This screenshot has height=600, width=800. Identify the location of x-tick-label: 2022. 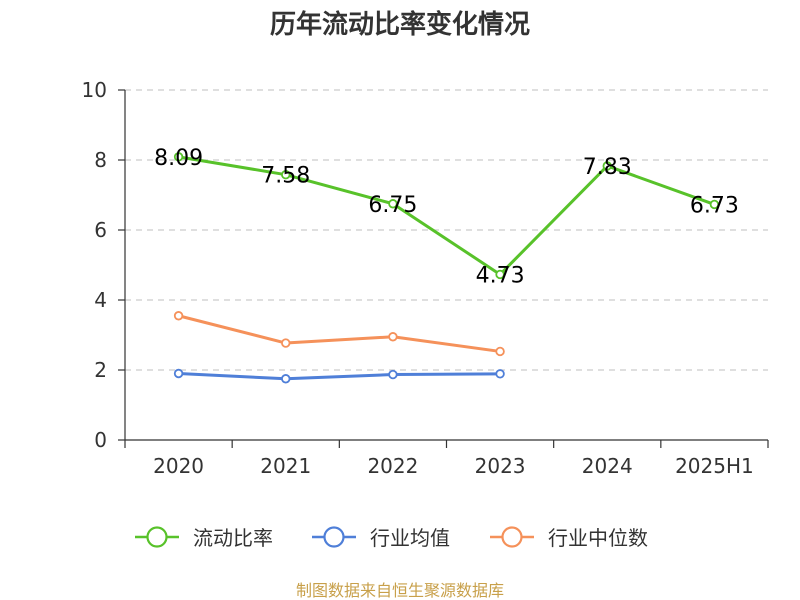
(392, 466).